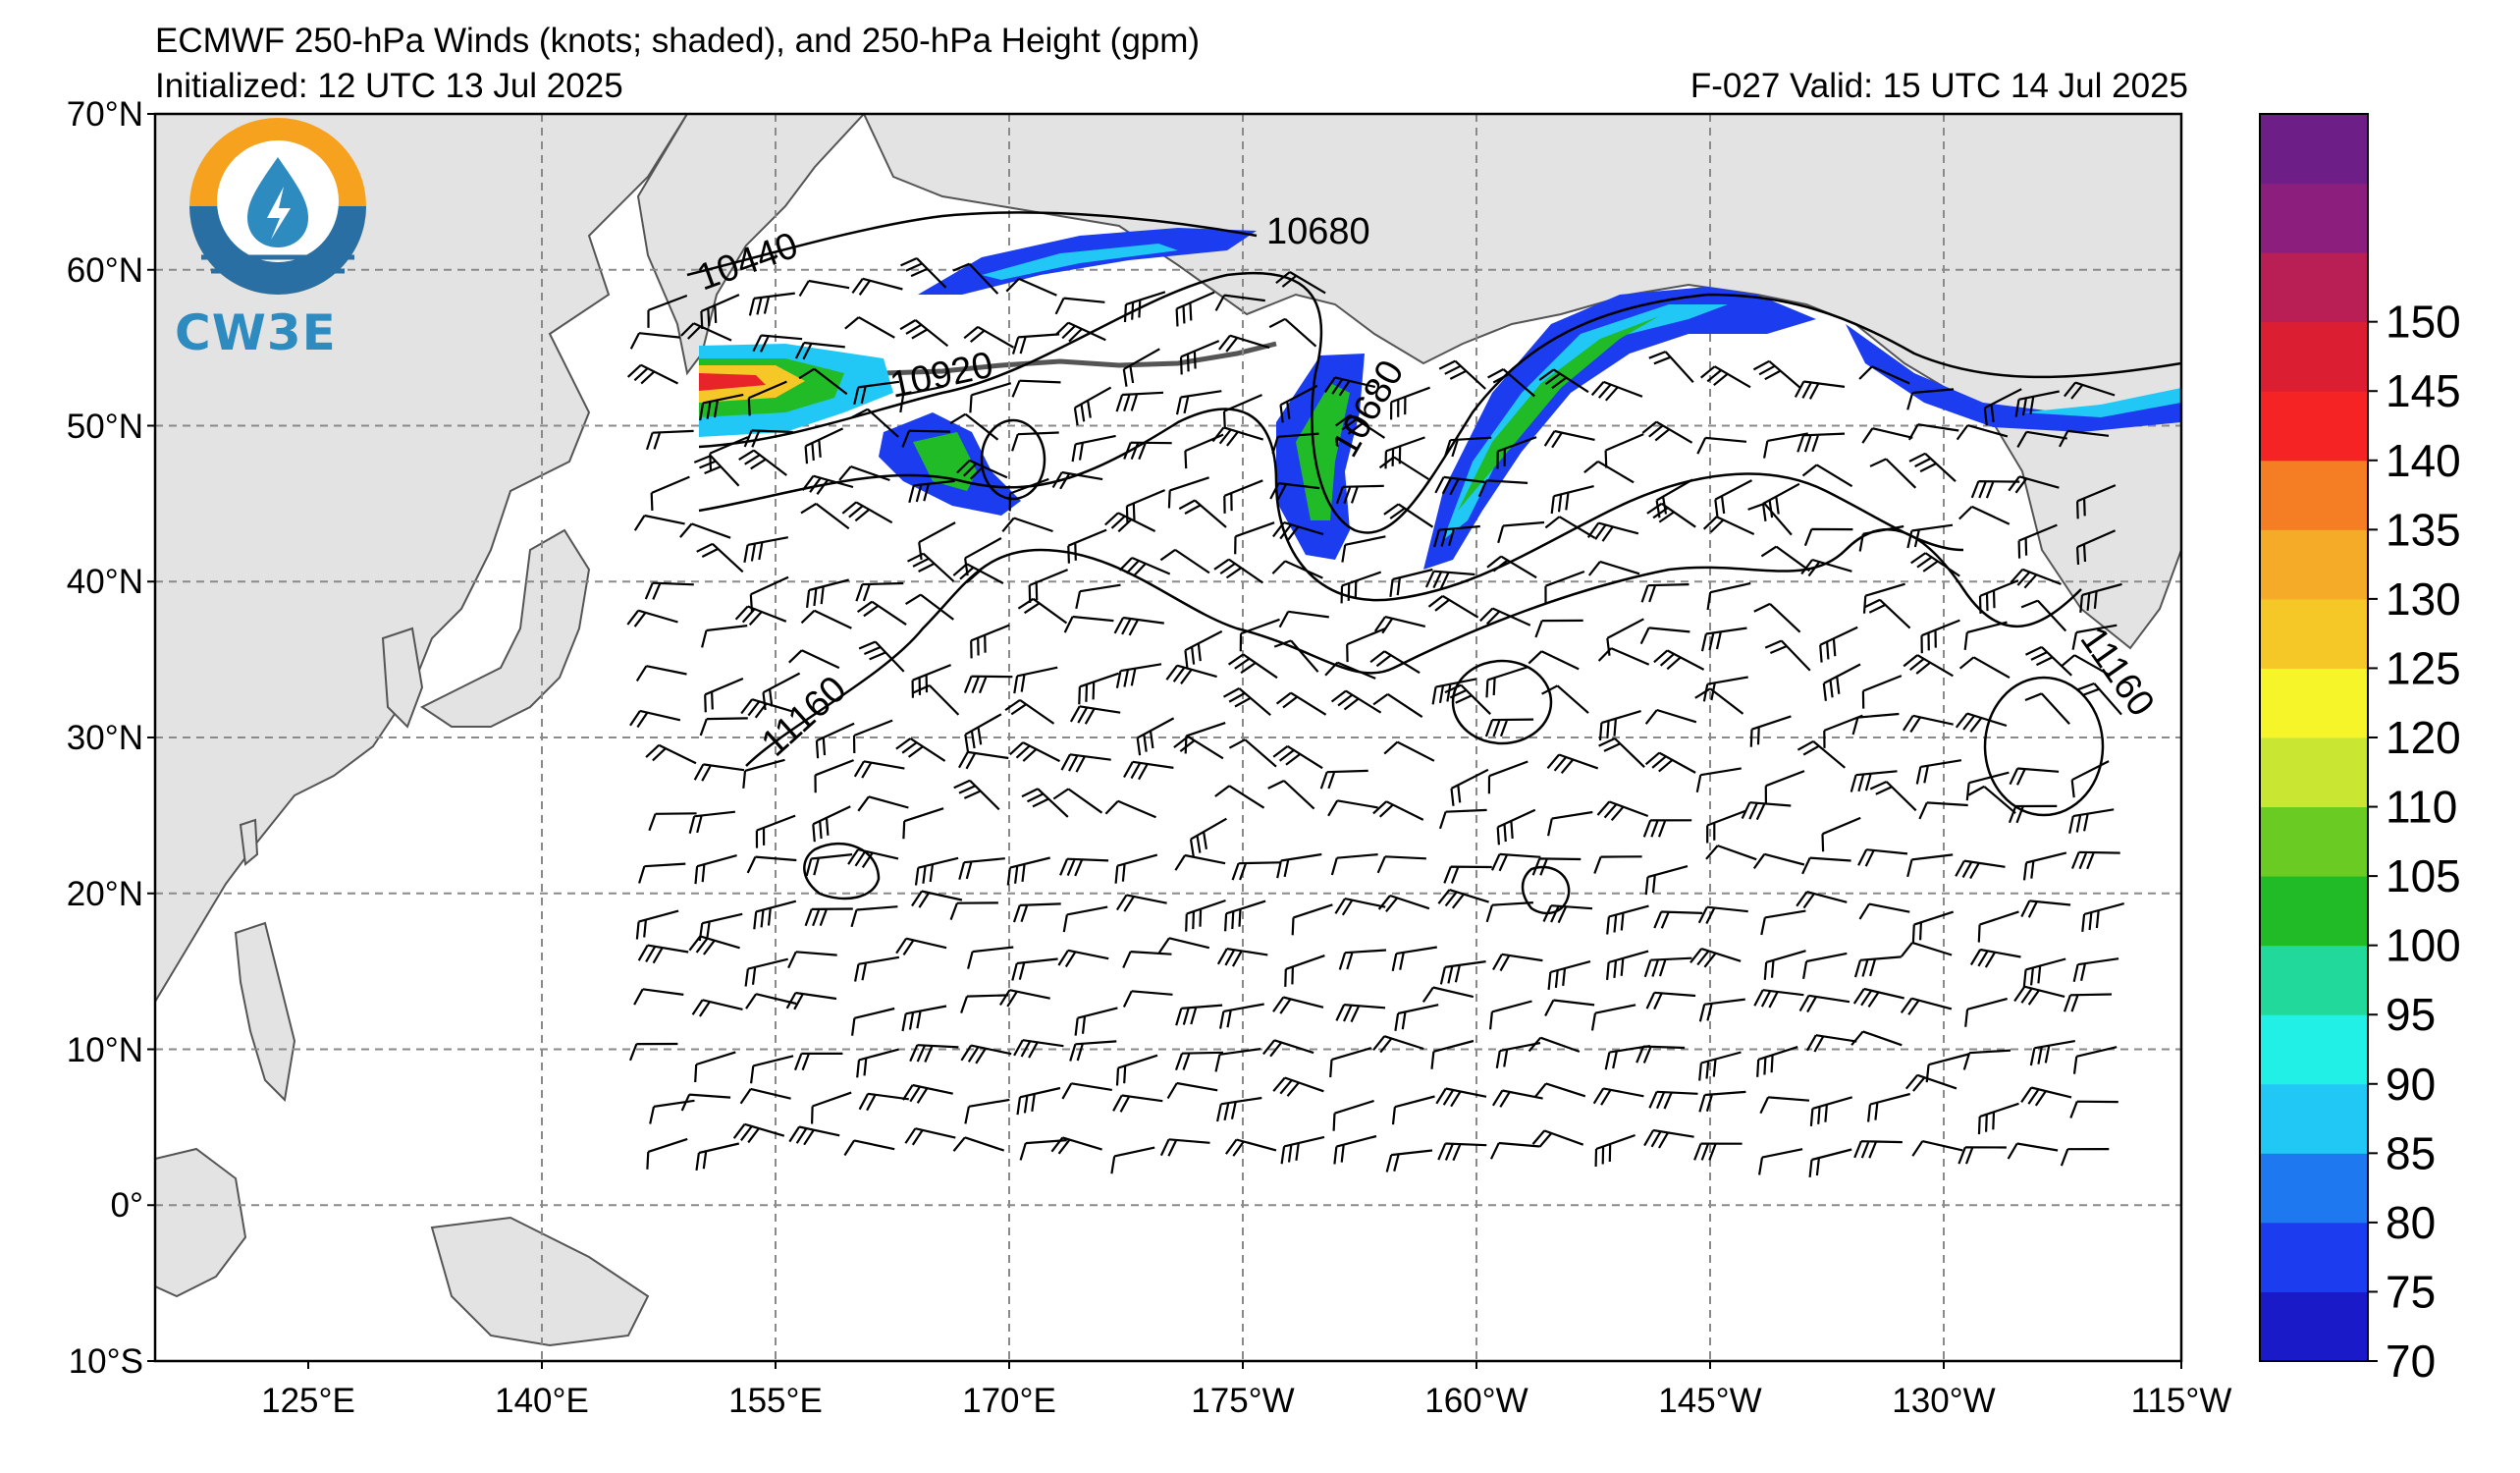 The image size is (2520, 1473). I want to click on lat-label: 30°N, so click(105, 738).